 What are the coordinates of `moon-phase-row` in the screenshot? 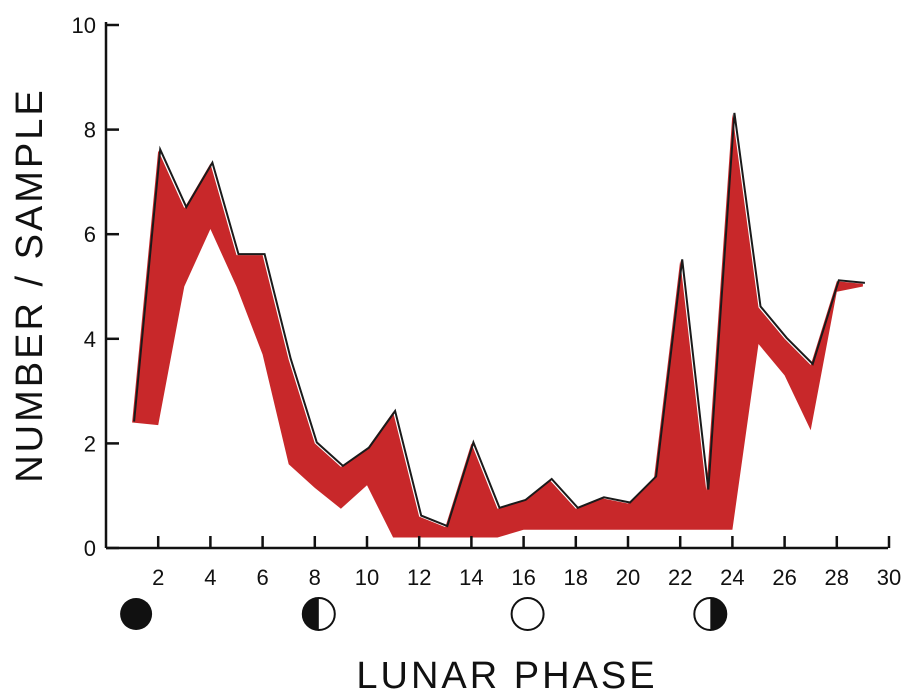 It's located at (424, 614).